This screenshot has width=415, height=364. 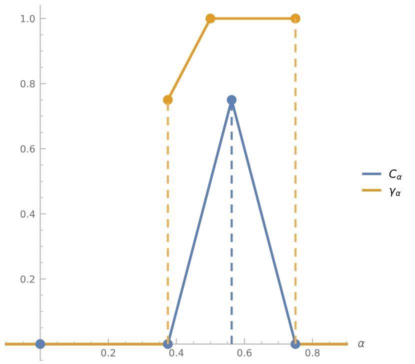 I want to click on y-tick-label: 1.0, so click(x=28, y=18).